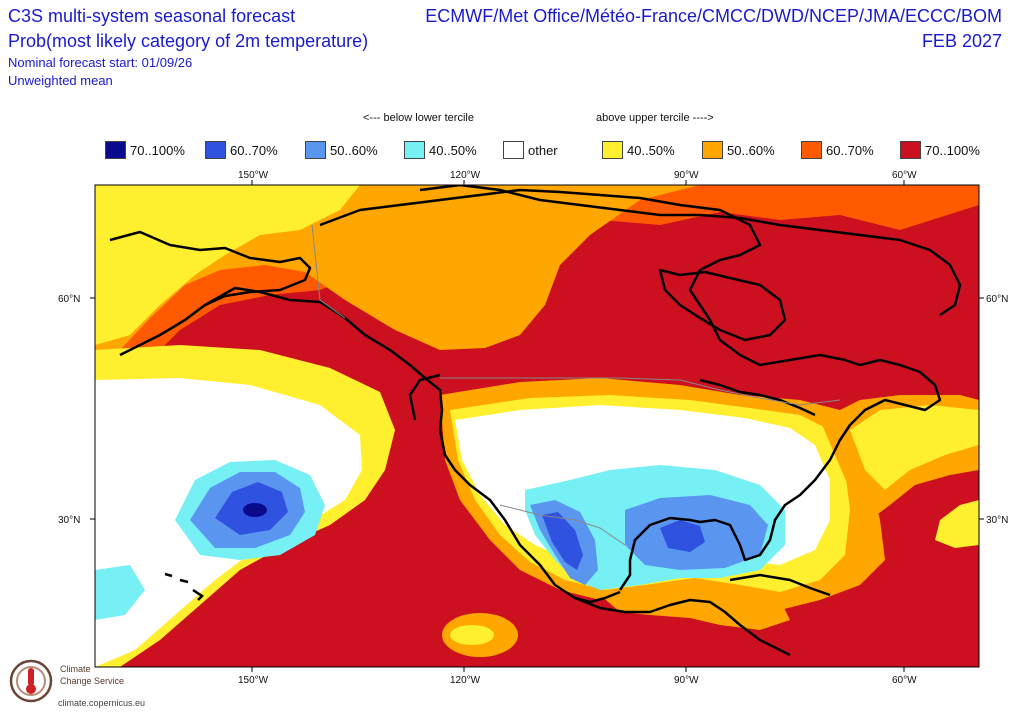 The image size is (1024, 721). What do you see at coordinates (69, 520) in the screenshot?
I see `lat-label-left-30n: 30°N` at bounding box center [69, 520].